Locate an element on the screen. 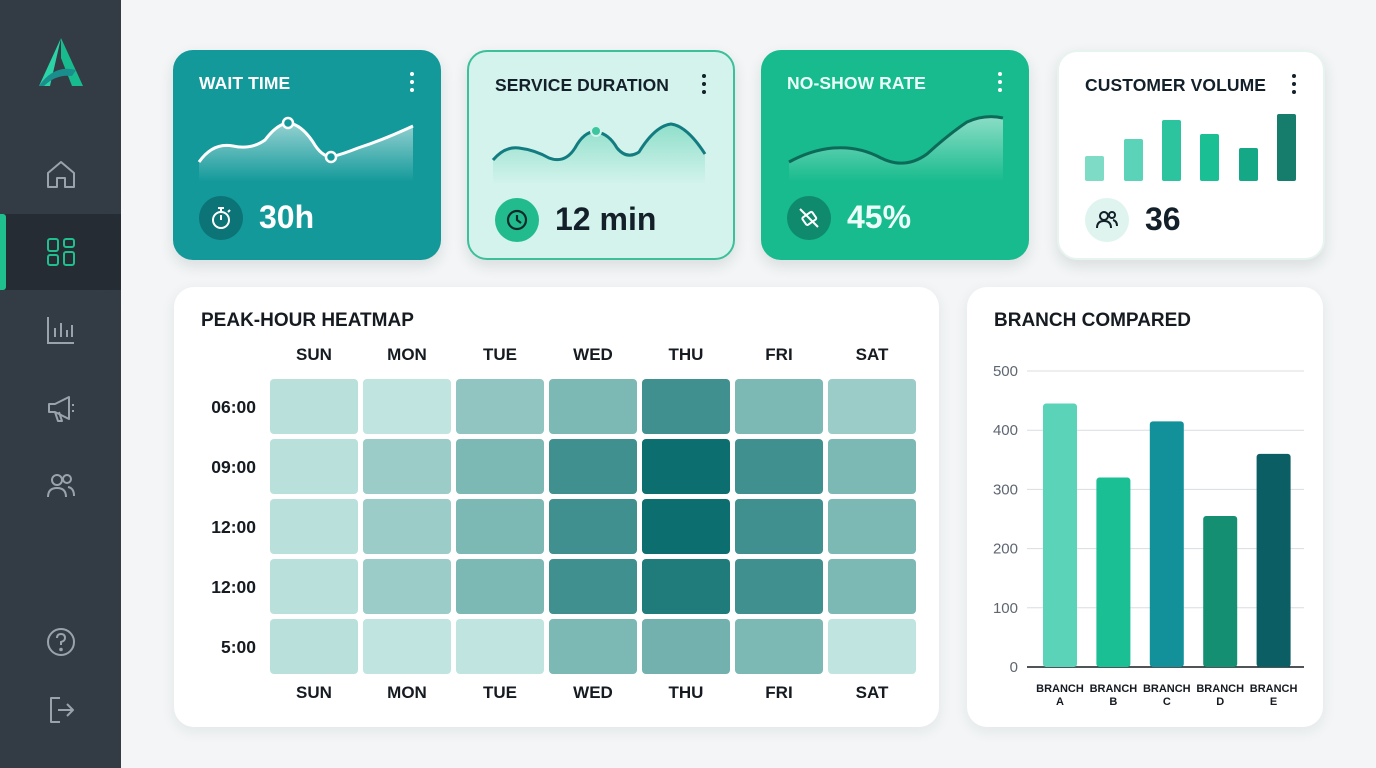  card-title: WAIT TIME is located at coordinates (245, 83).